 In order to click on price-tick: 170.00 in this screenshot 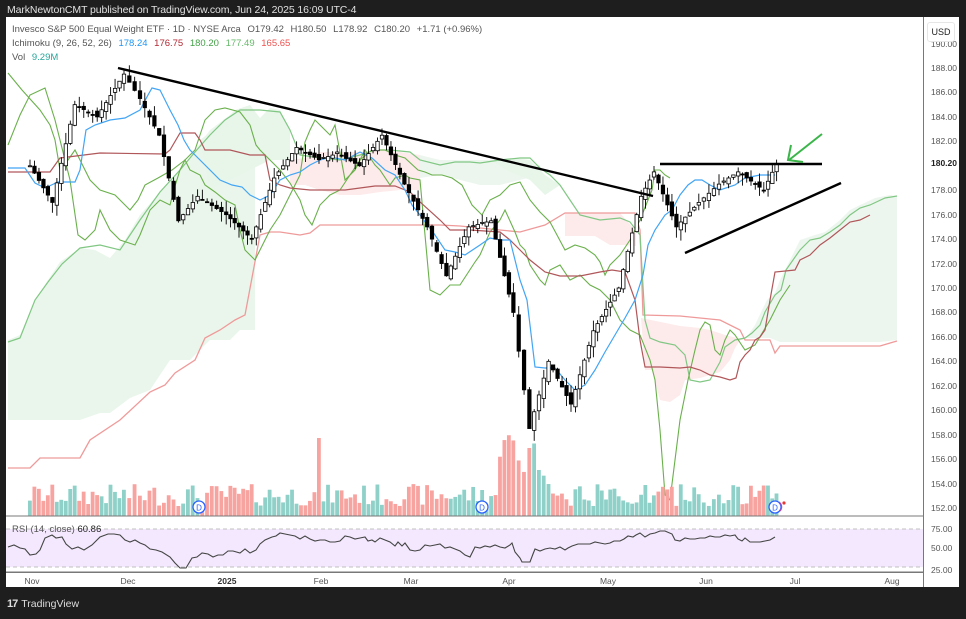, I will do `click(944, 288)`.